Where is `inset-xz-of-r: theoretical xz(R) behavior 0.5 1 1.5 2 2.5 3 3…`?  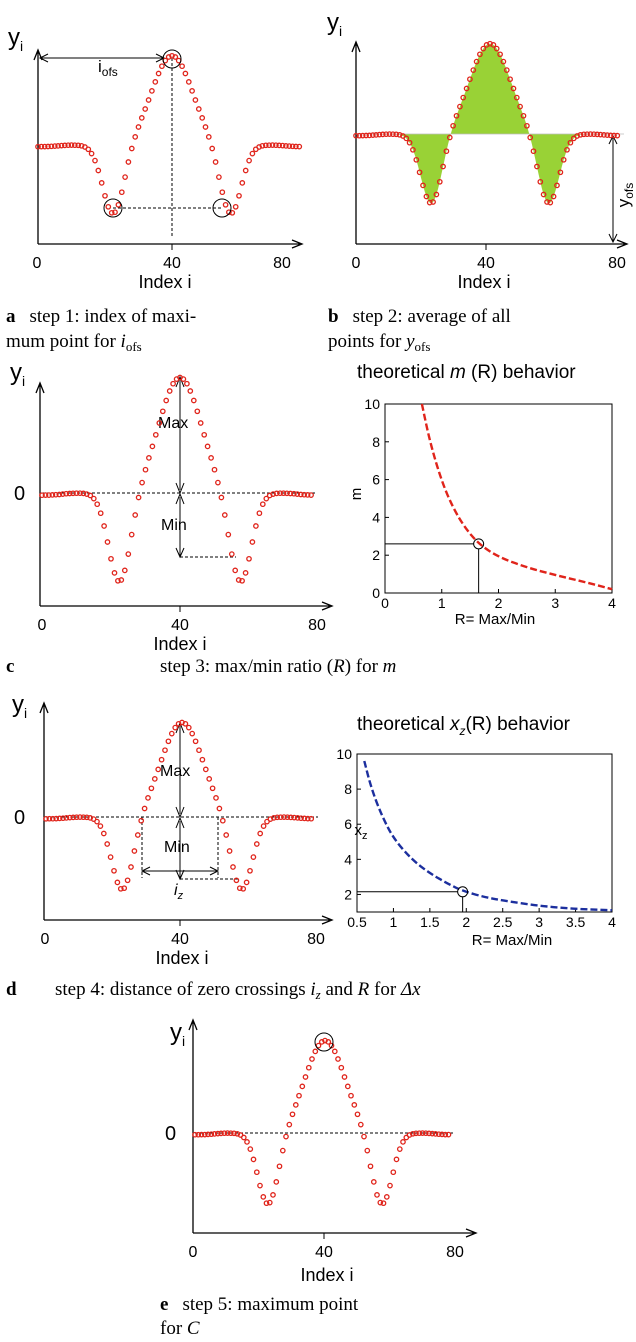
inset-xz-of-r: theoretical xz(R) behavior 0.5 1 1.5 2 2.5 3 3… is located at coordinates (476, 831).